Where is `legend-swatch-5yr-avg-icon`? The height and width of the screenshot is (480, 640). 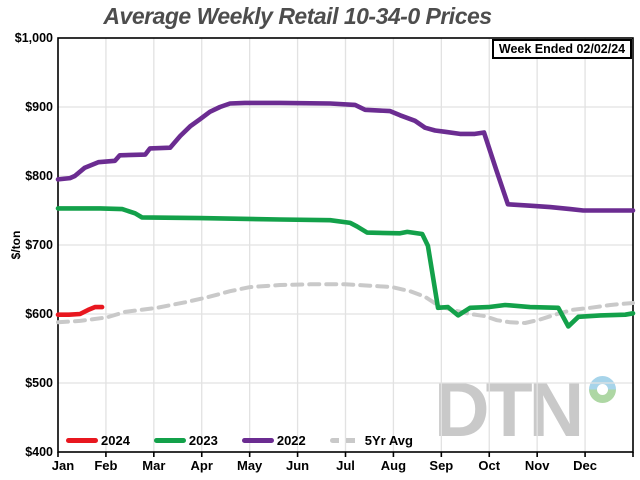
legend-swatch-5yr-avg-icon is located at coordinates (345, 440).